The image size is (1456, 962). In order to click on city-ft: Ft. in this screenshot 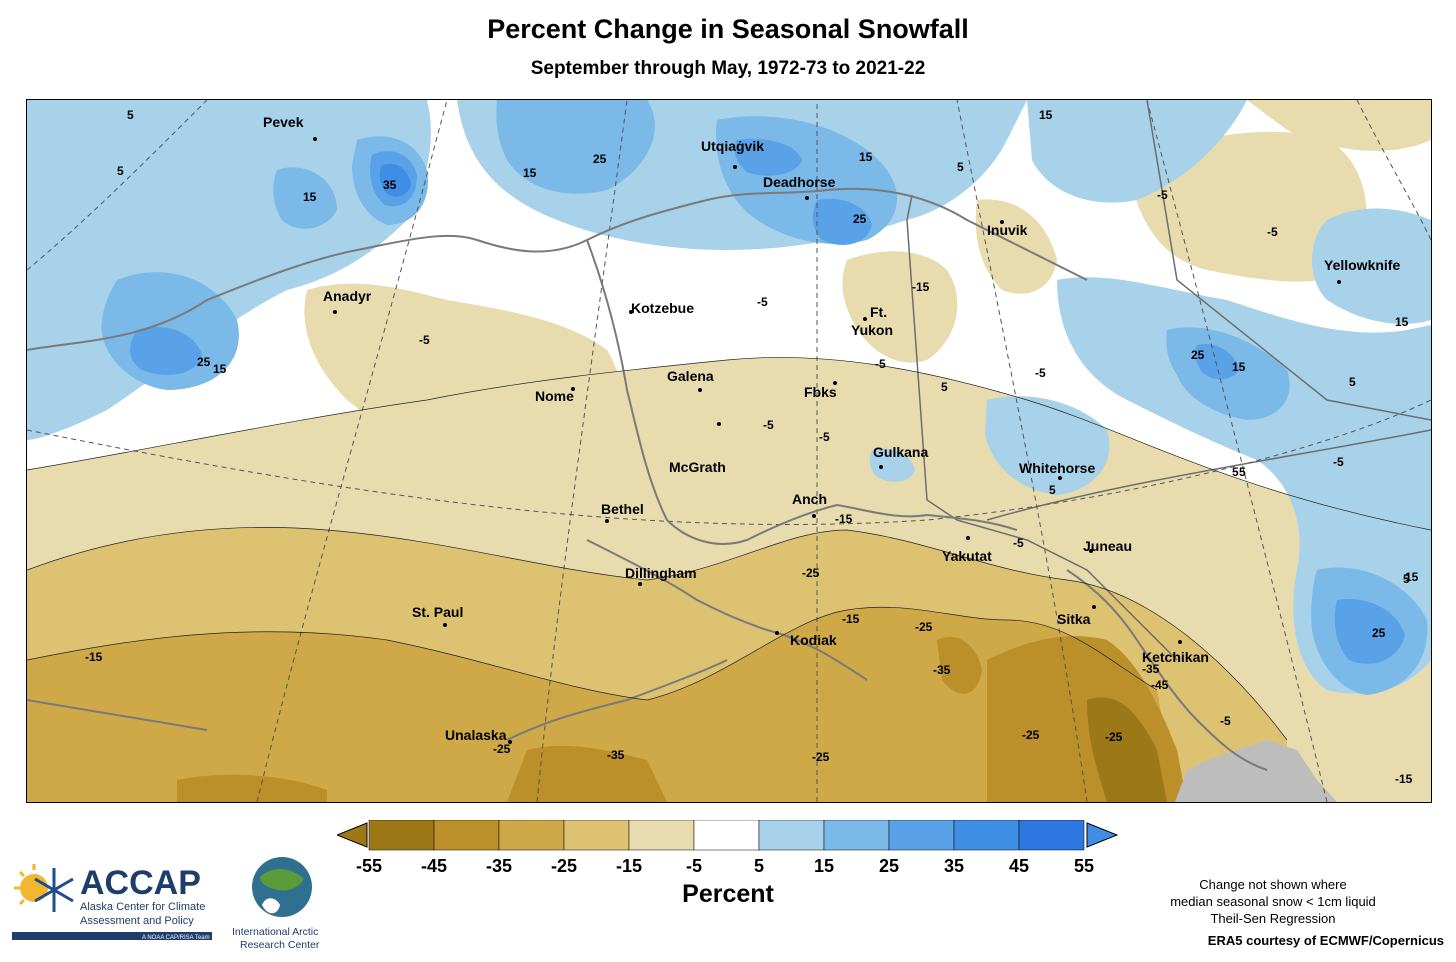, I will do `click(879, 312)`.